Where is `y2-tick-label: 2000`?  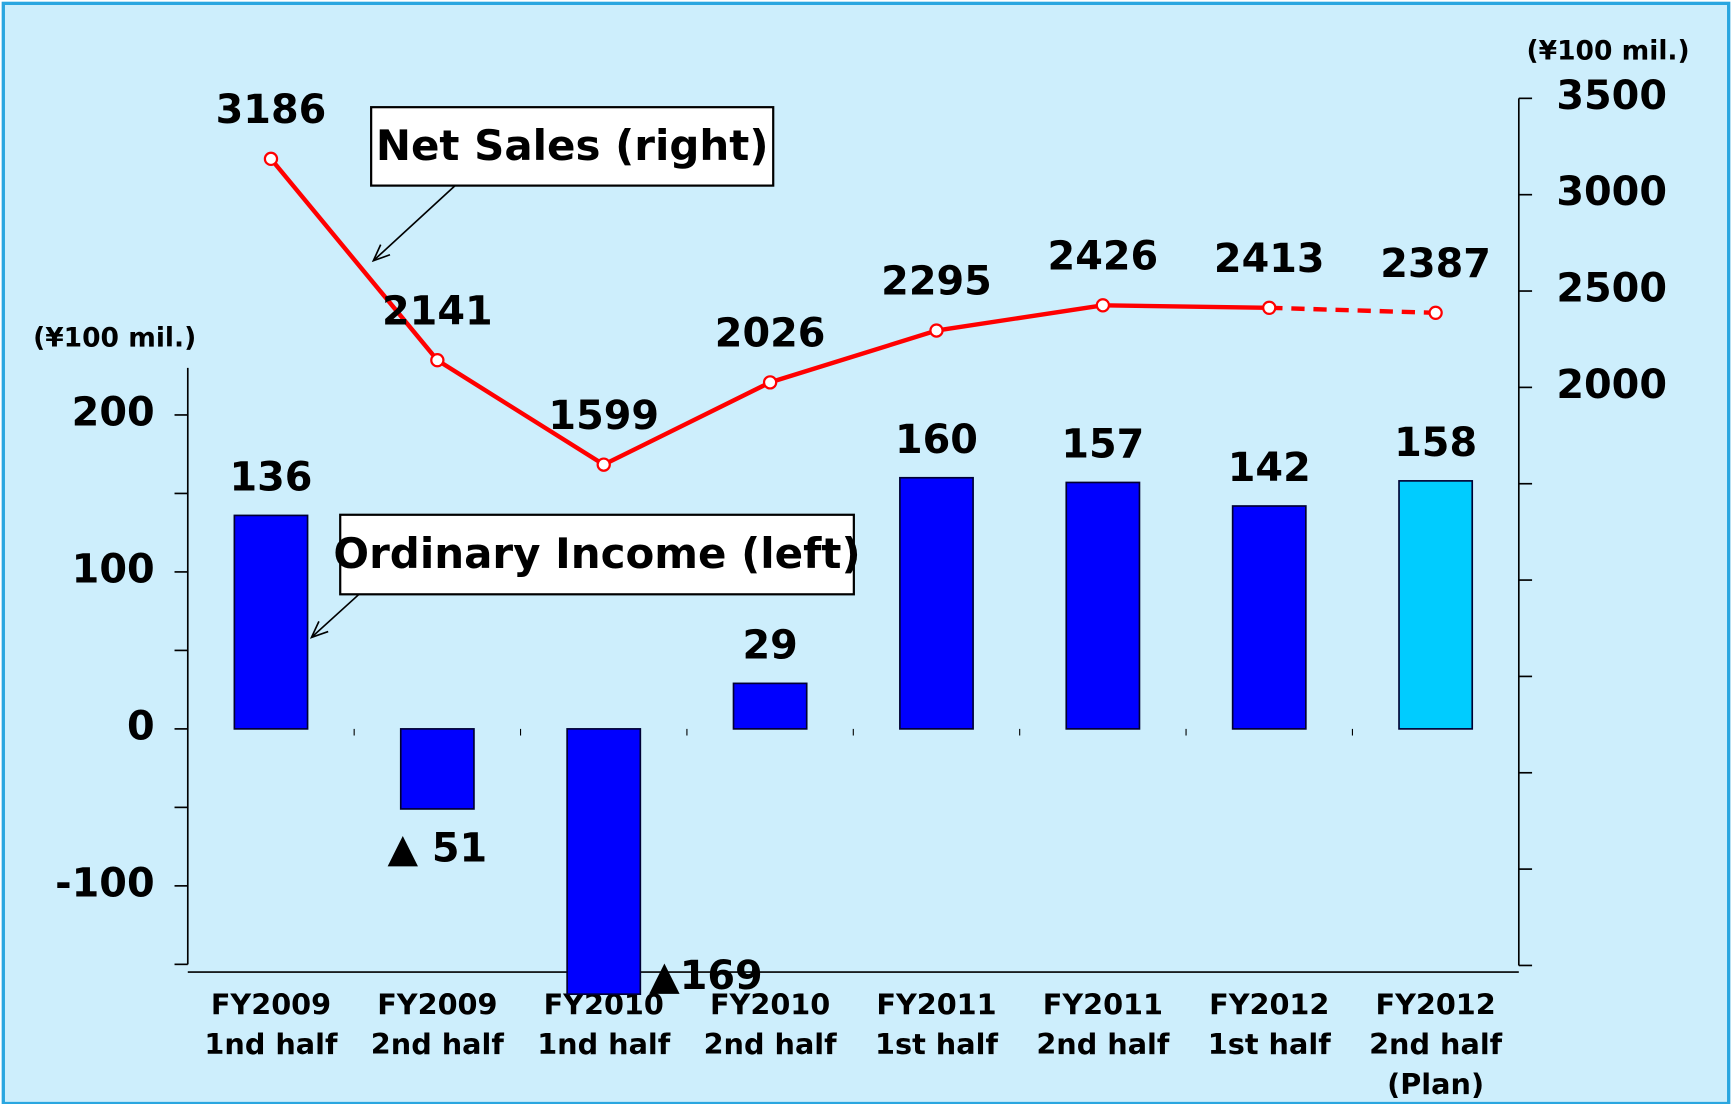
y2-tick-label: 2000 is located at coordinates (1611, 385).